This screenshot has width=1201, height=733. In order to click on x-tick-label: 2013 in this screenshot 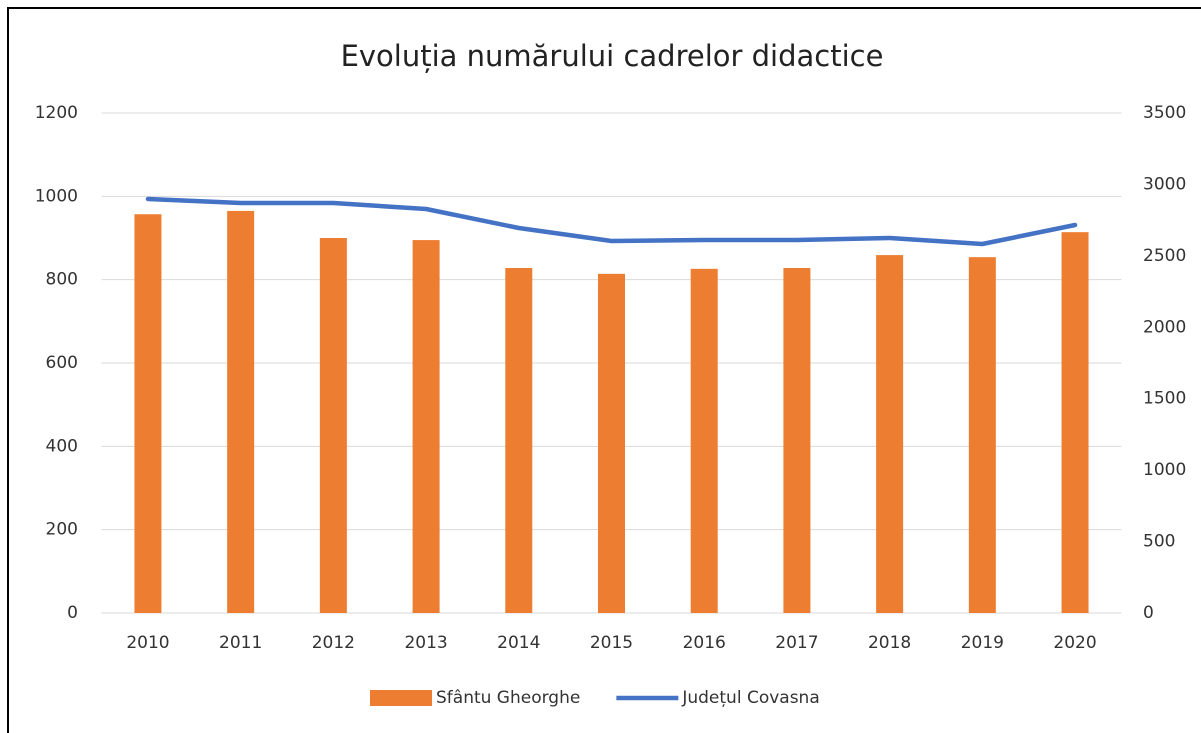, I will do `click(425, 643)`.